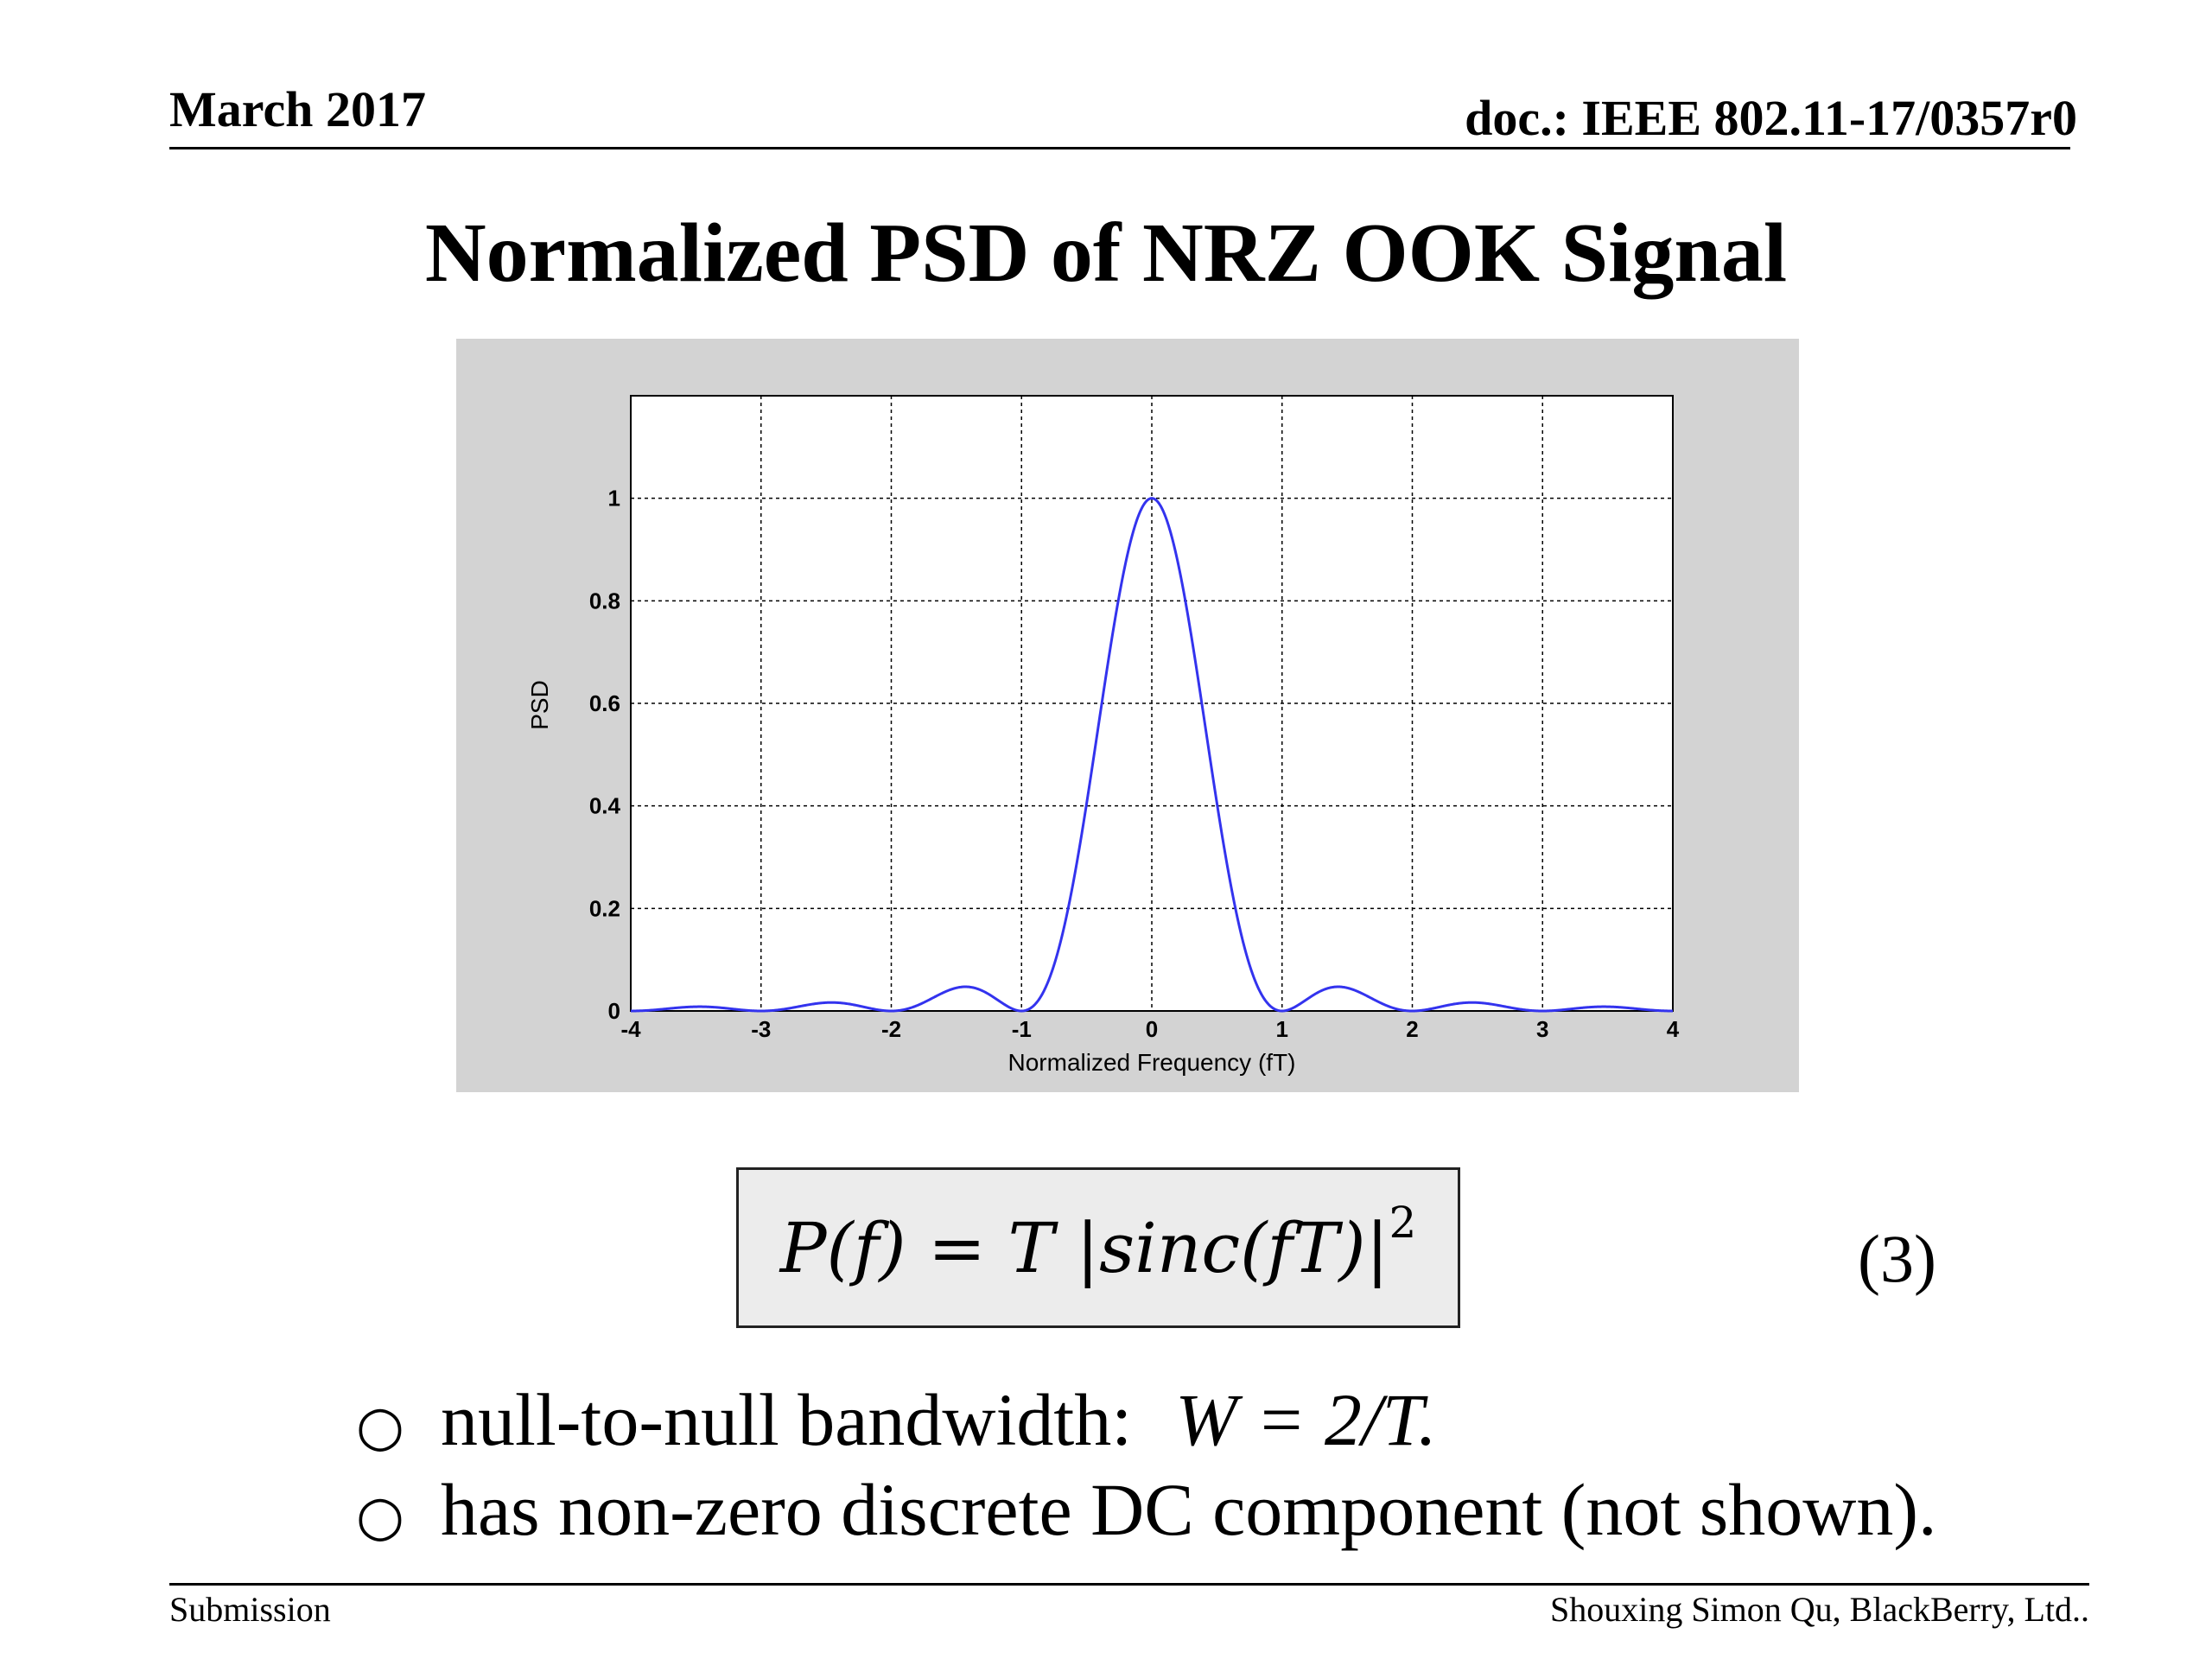  I want to click on x-tick-label: 0, so click(1152, 1029).